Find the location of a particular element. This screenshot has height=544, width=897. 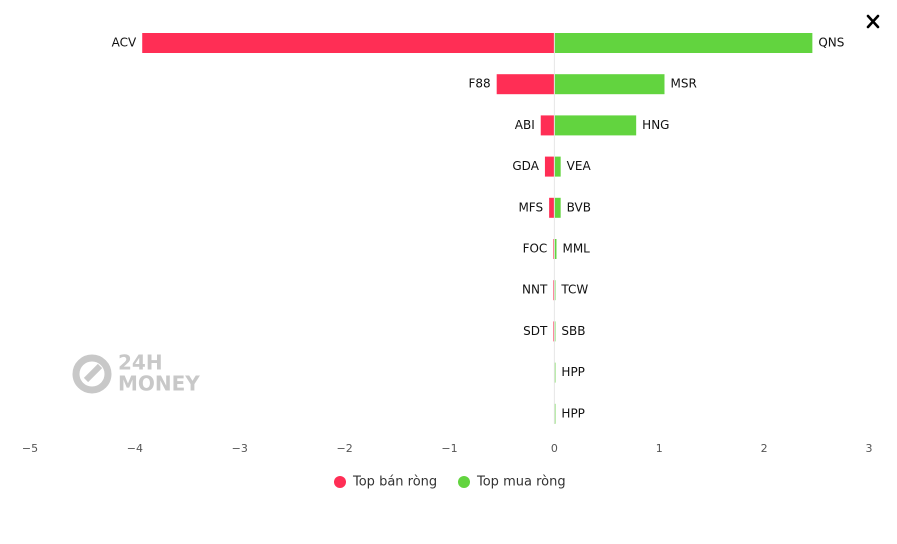

bar-label: MSR is located at coordinates (683, 84).